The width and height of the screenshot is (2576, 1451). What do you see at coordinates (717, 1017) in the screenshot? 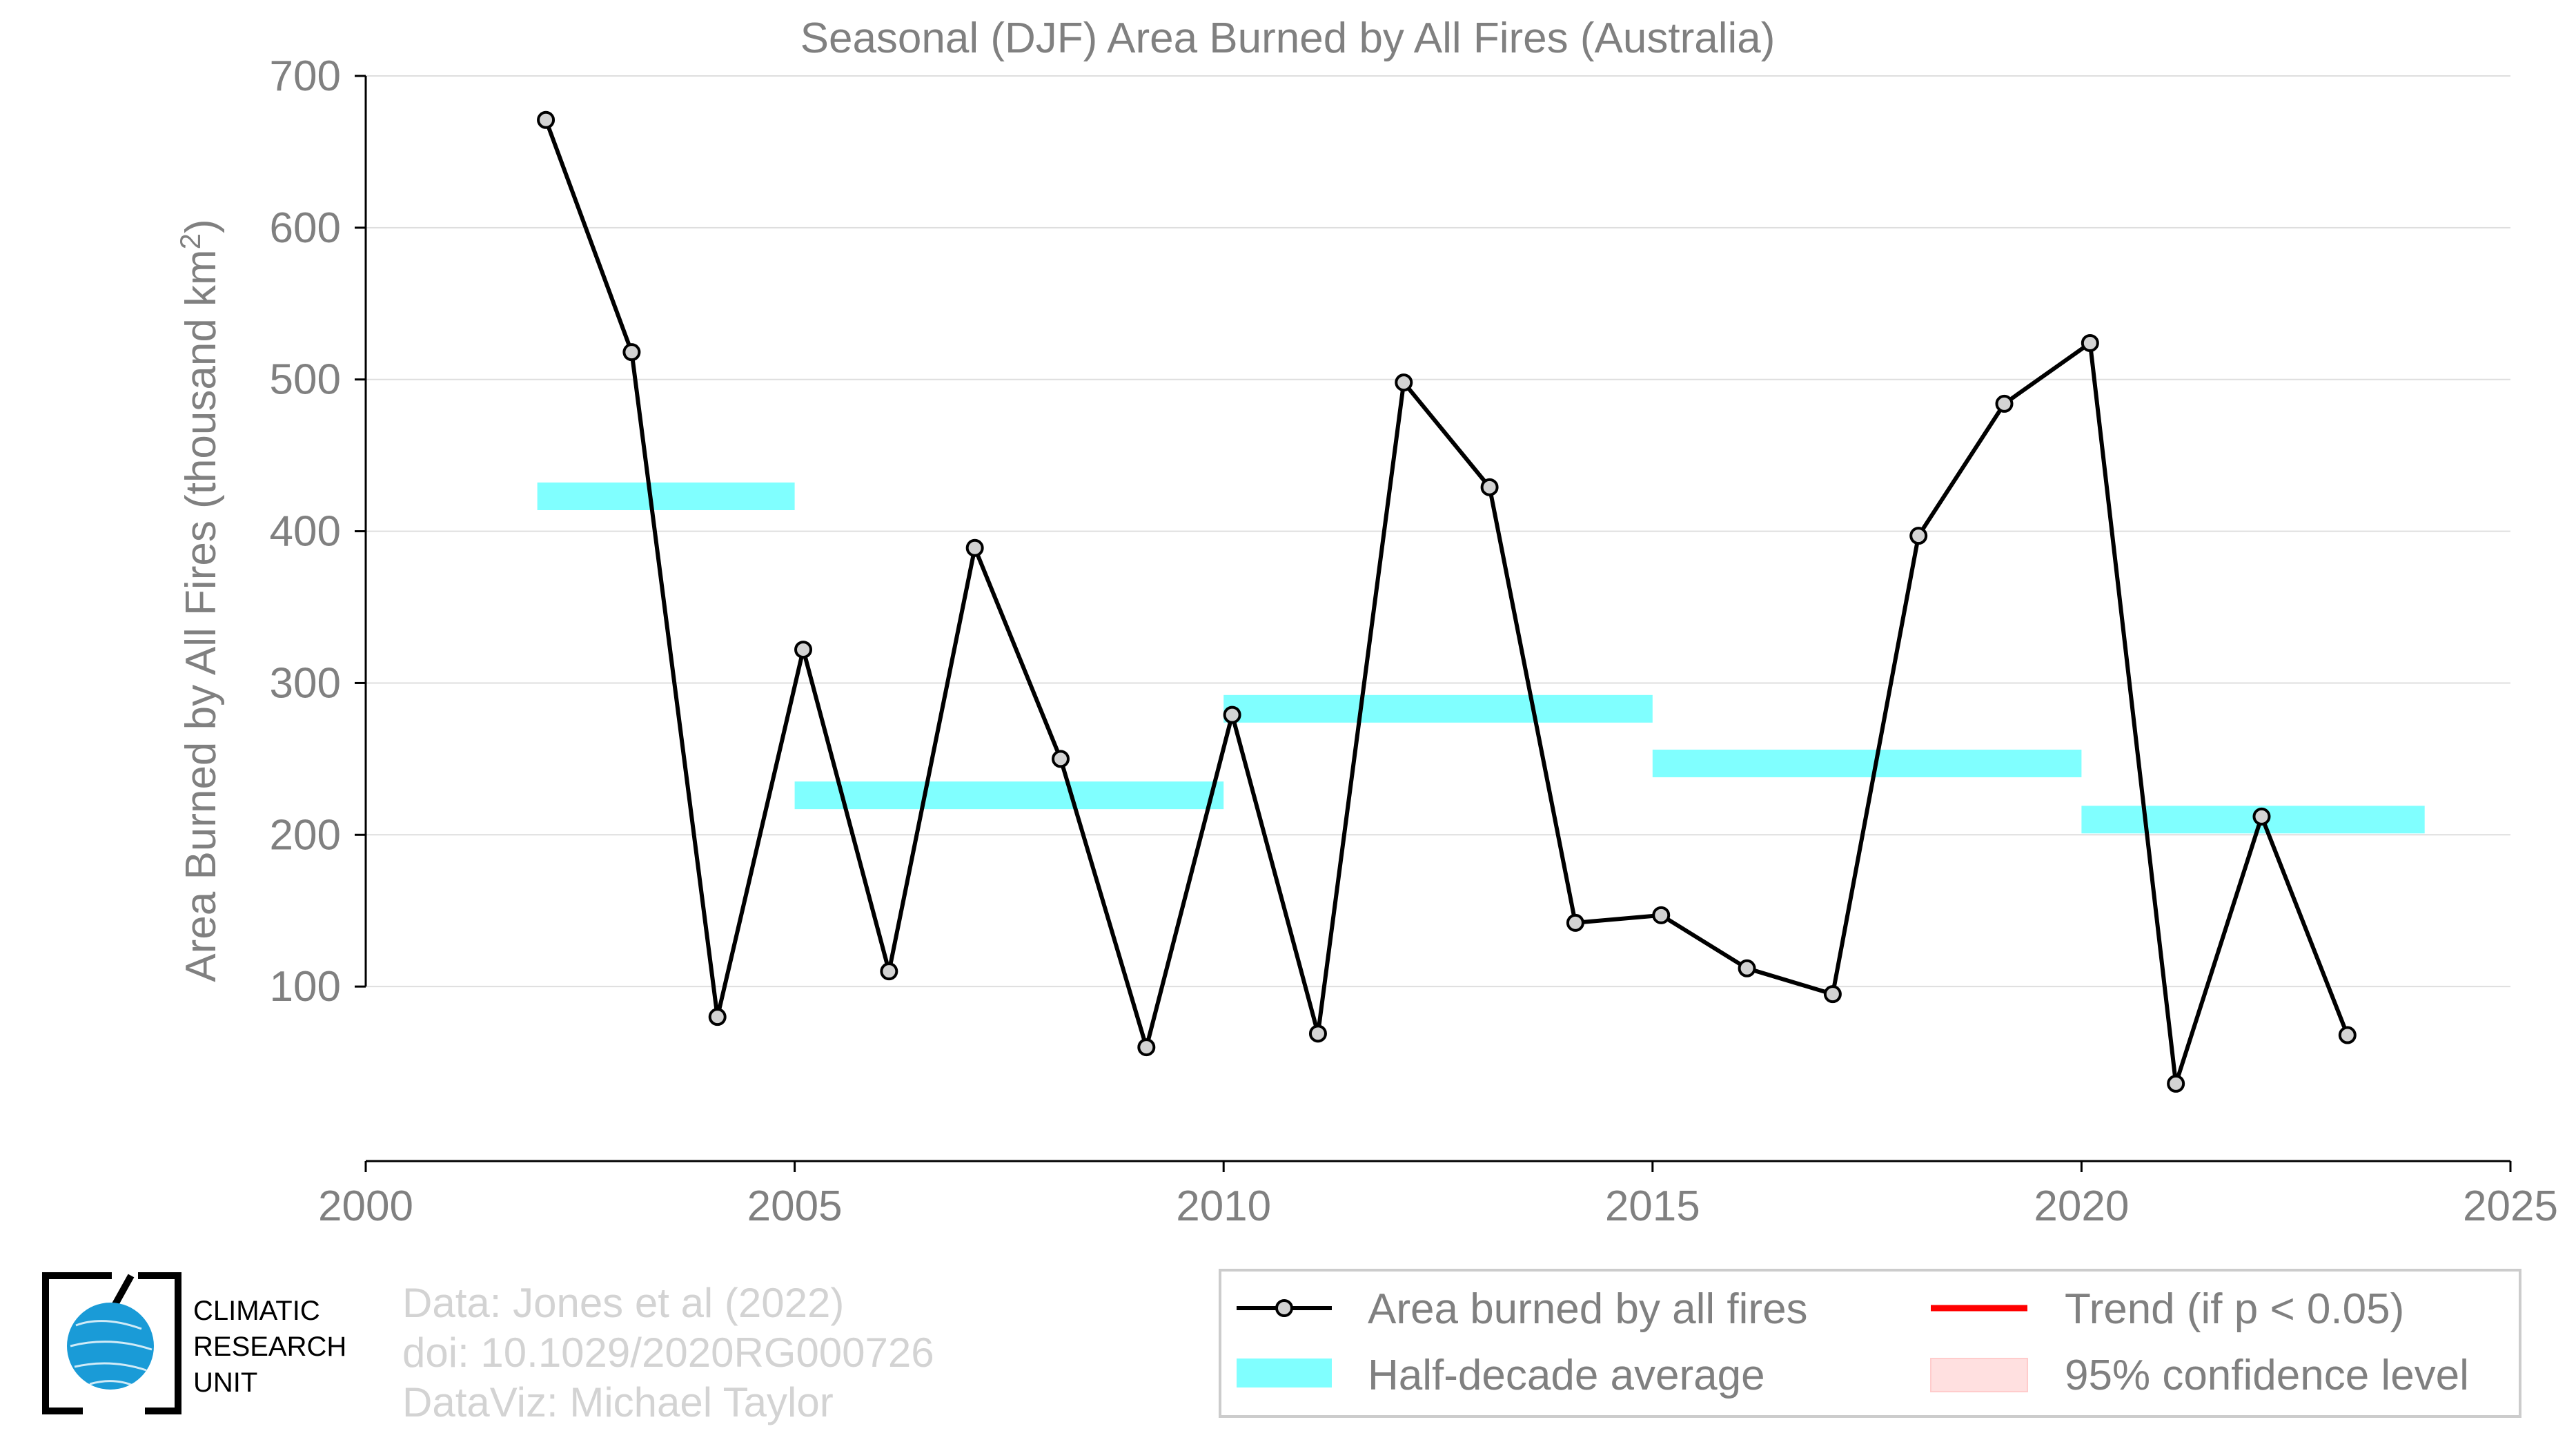
I see `data-point-2004` at bounding box center [717, 1017].